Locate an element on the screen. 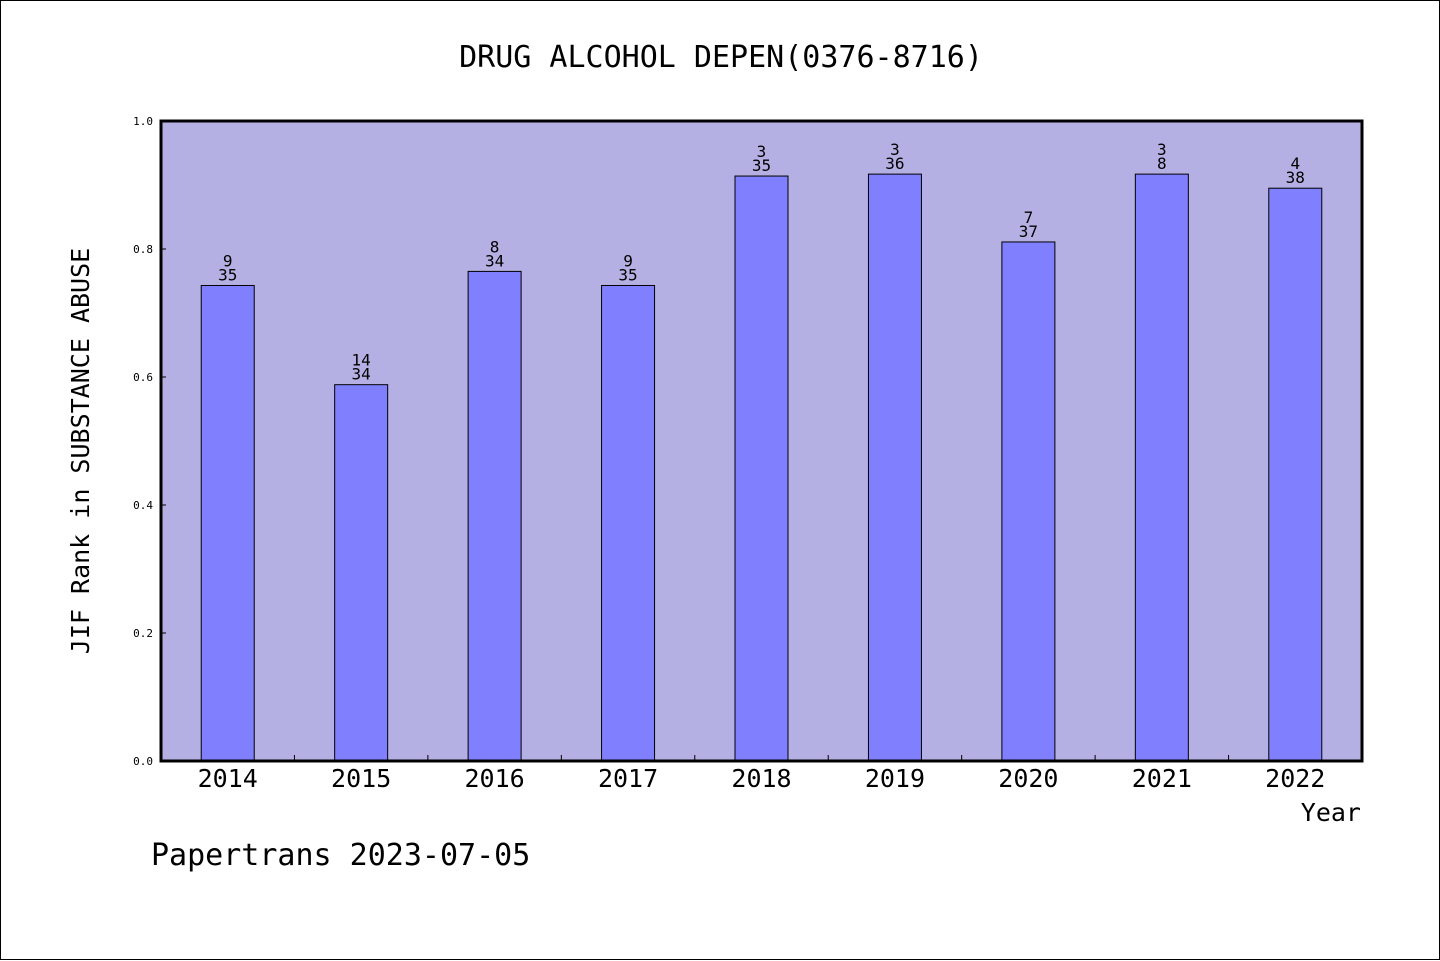 The image size is (1440, 961). bar-label-total-2019: 36 is located at coordinates (894, 163).